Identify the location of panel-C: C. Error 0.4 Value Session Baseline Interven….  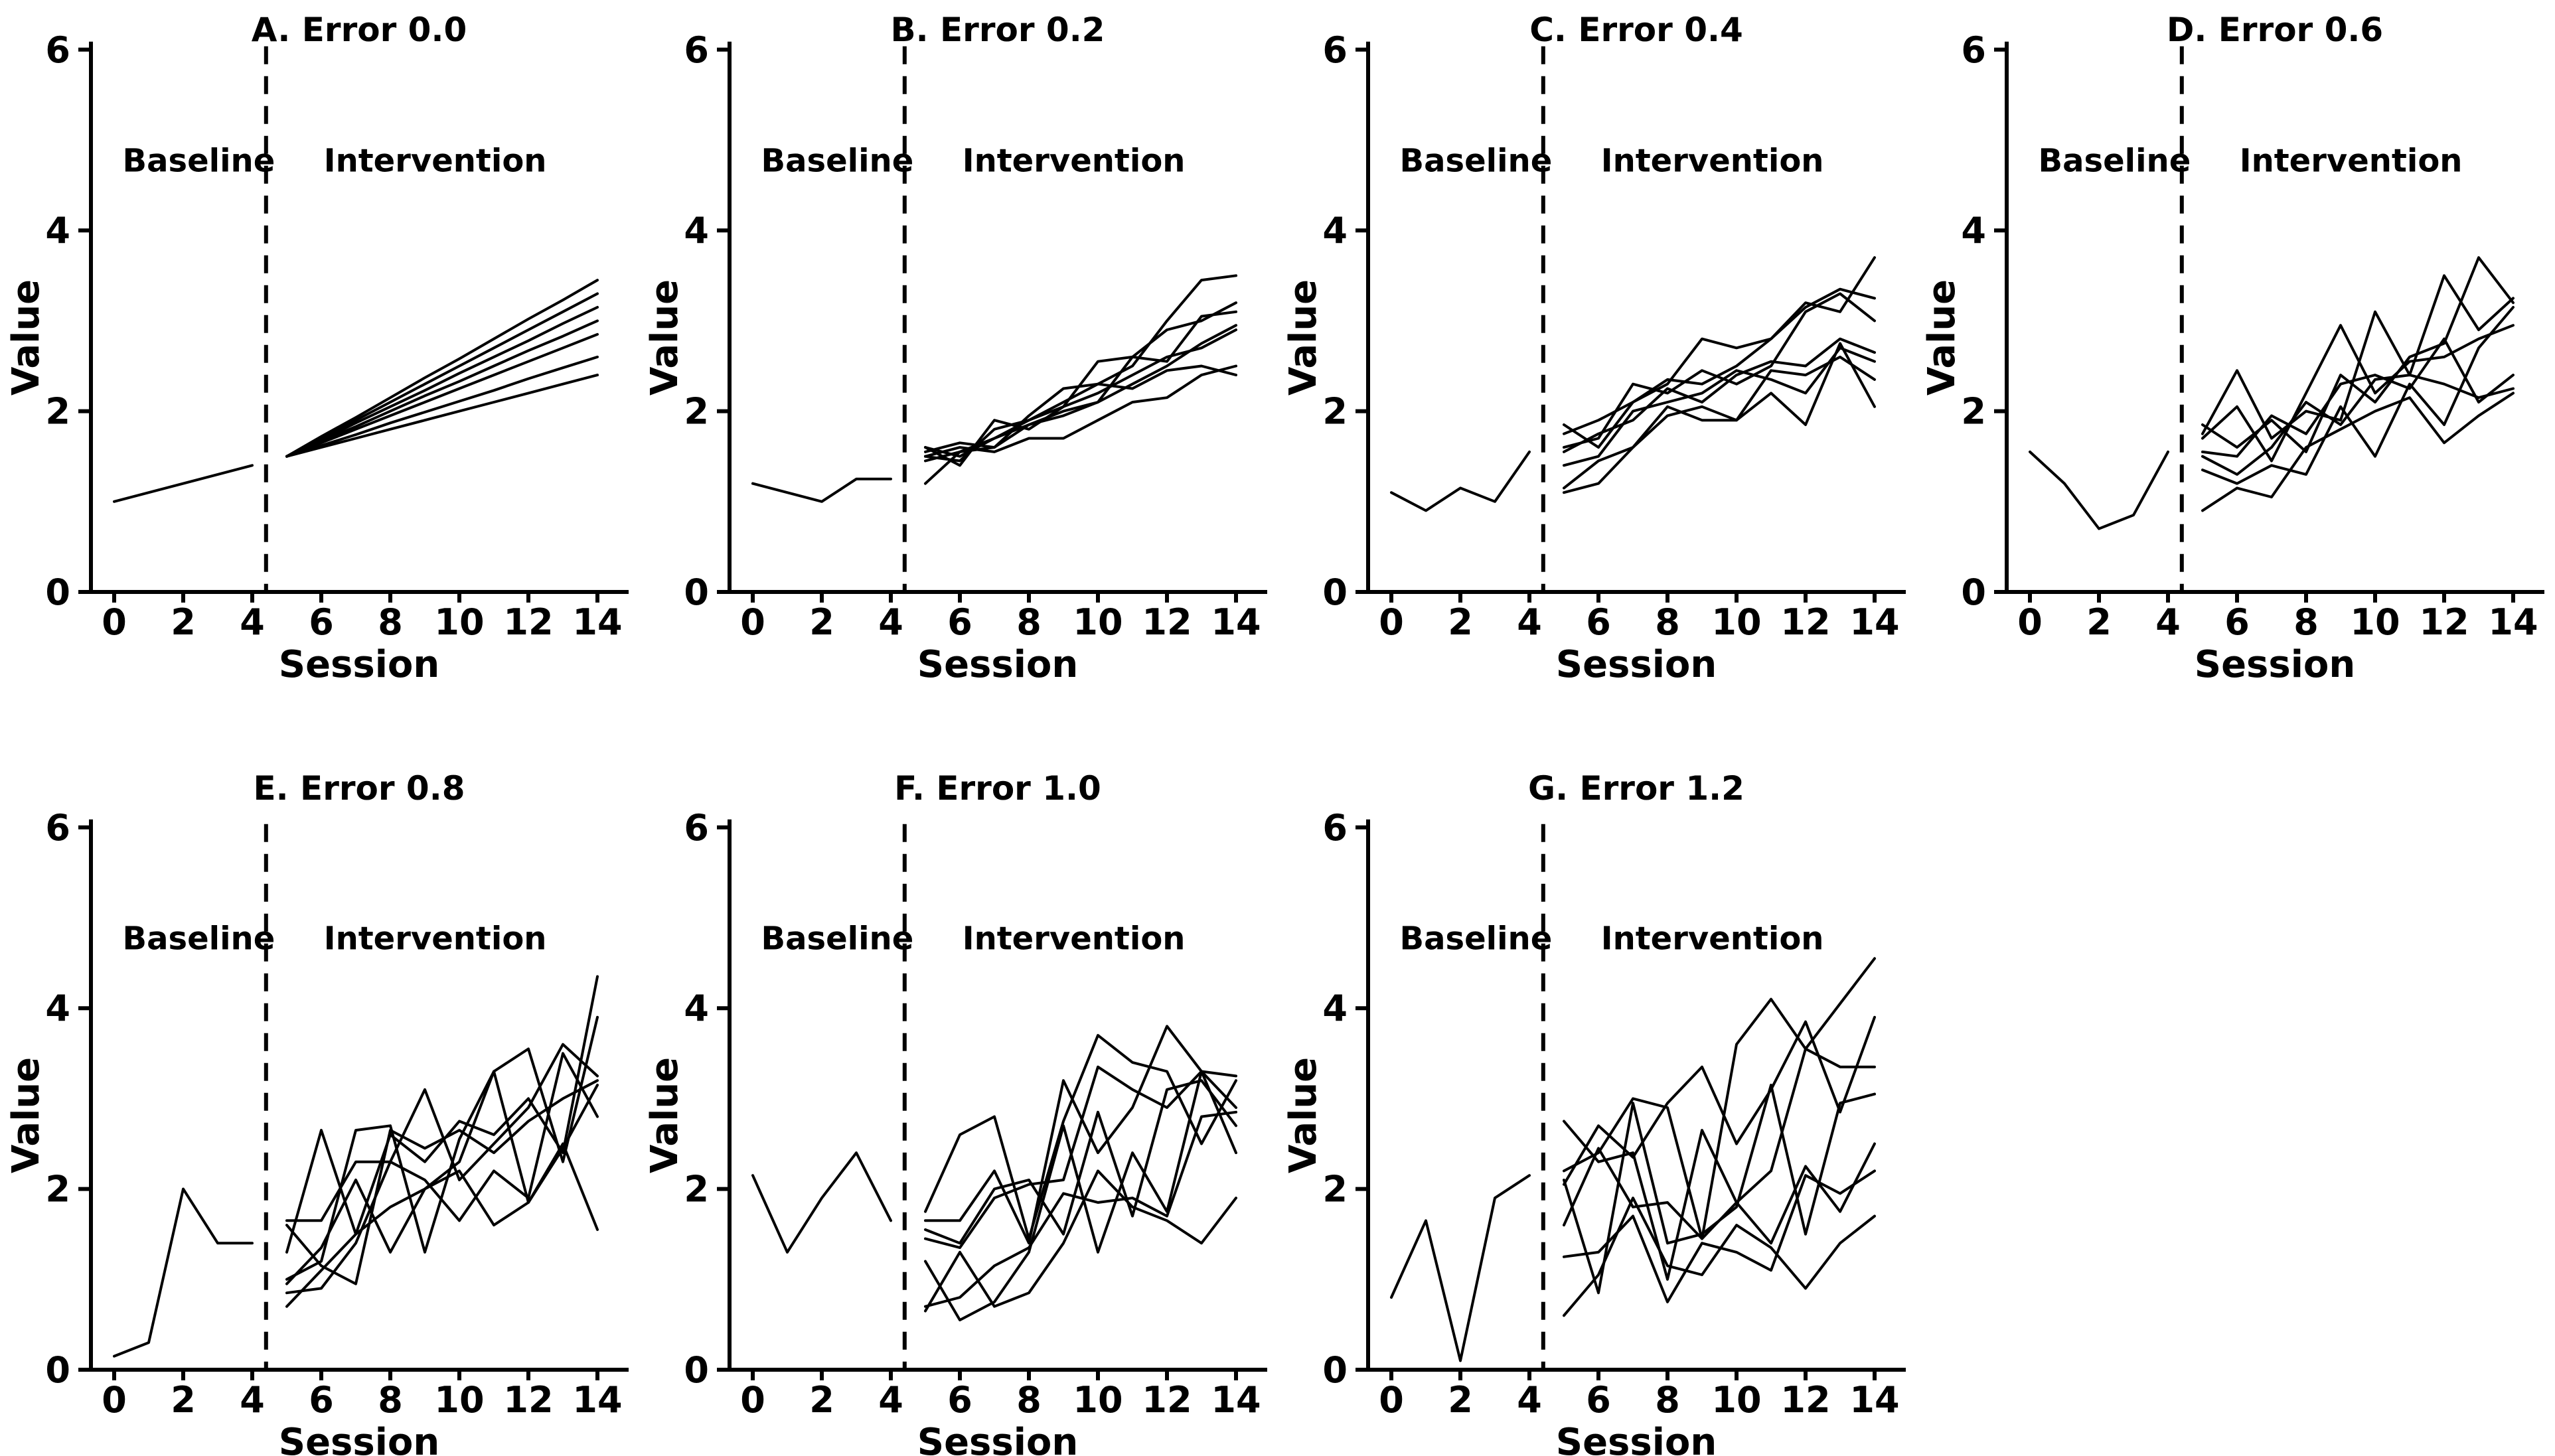
(1596, 364).